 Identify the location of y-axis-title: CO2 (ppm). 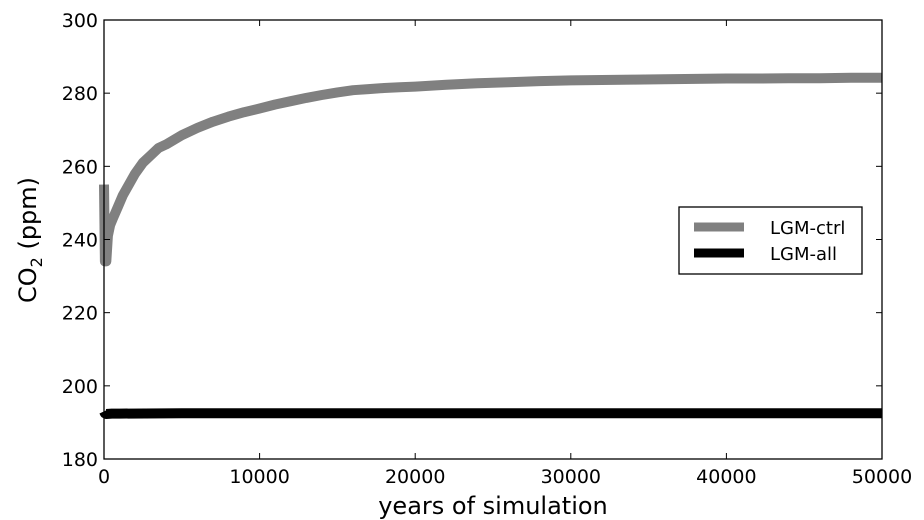
(30, 240).